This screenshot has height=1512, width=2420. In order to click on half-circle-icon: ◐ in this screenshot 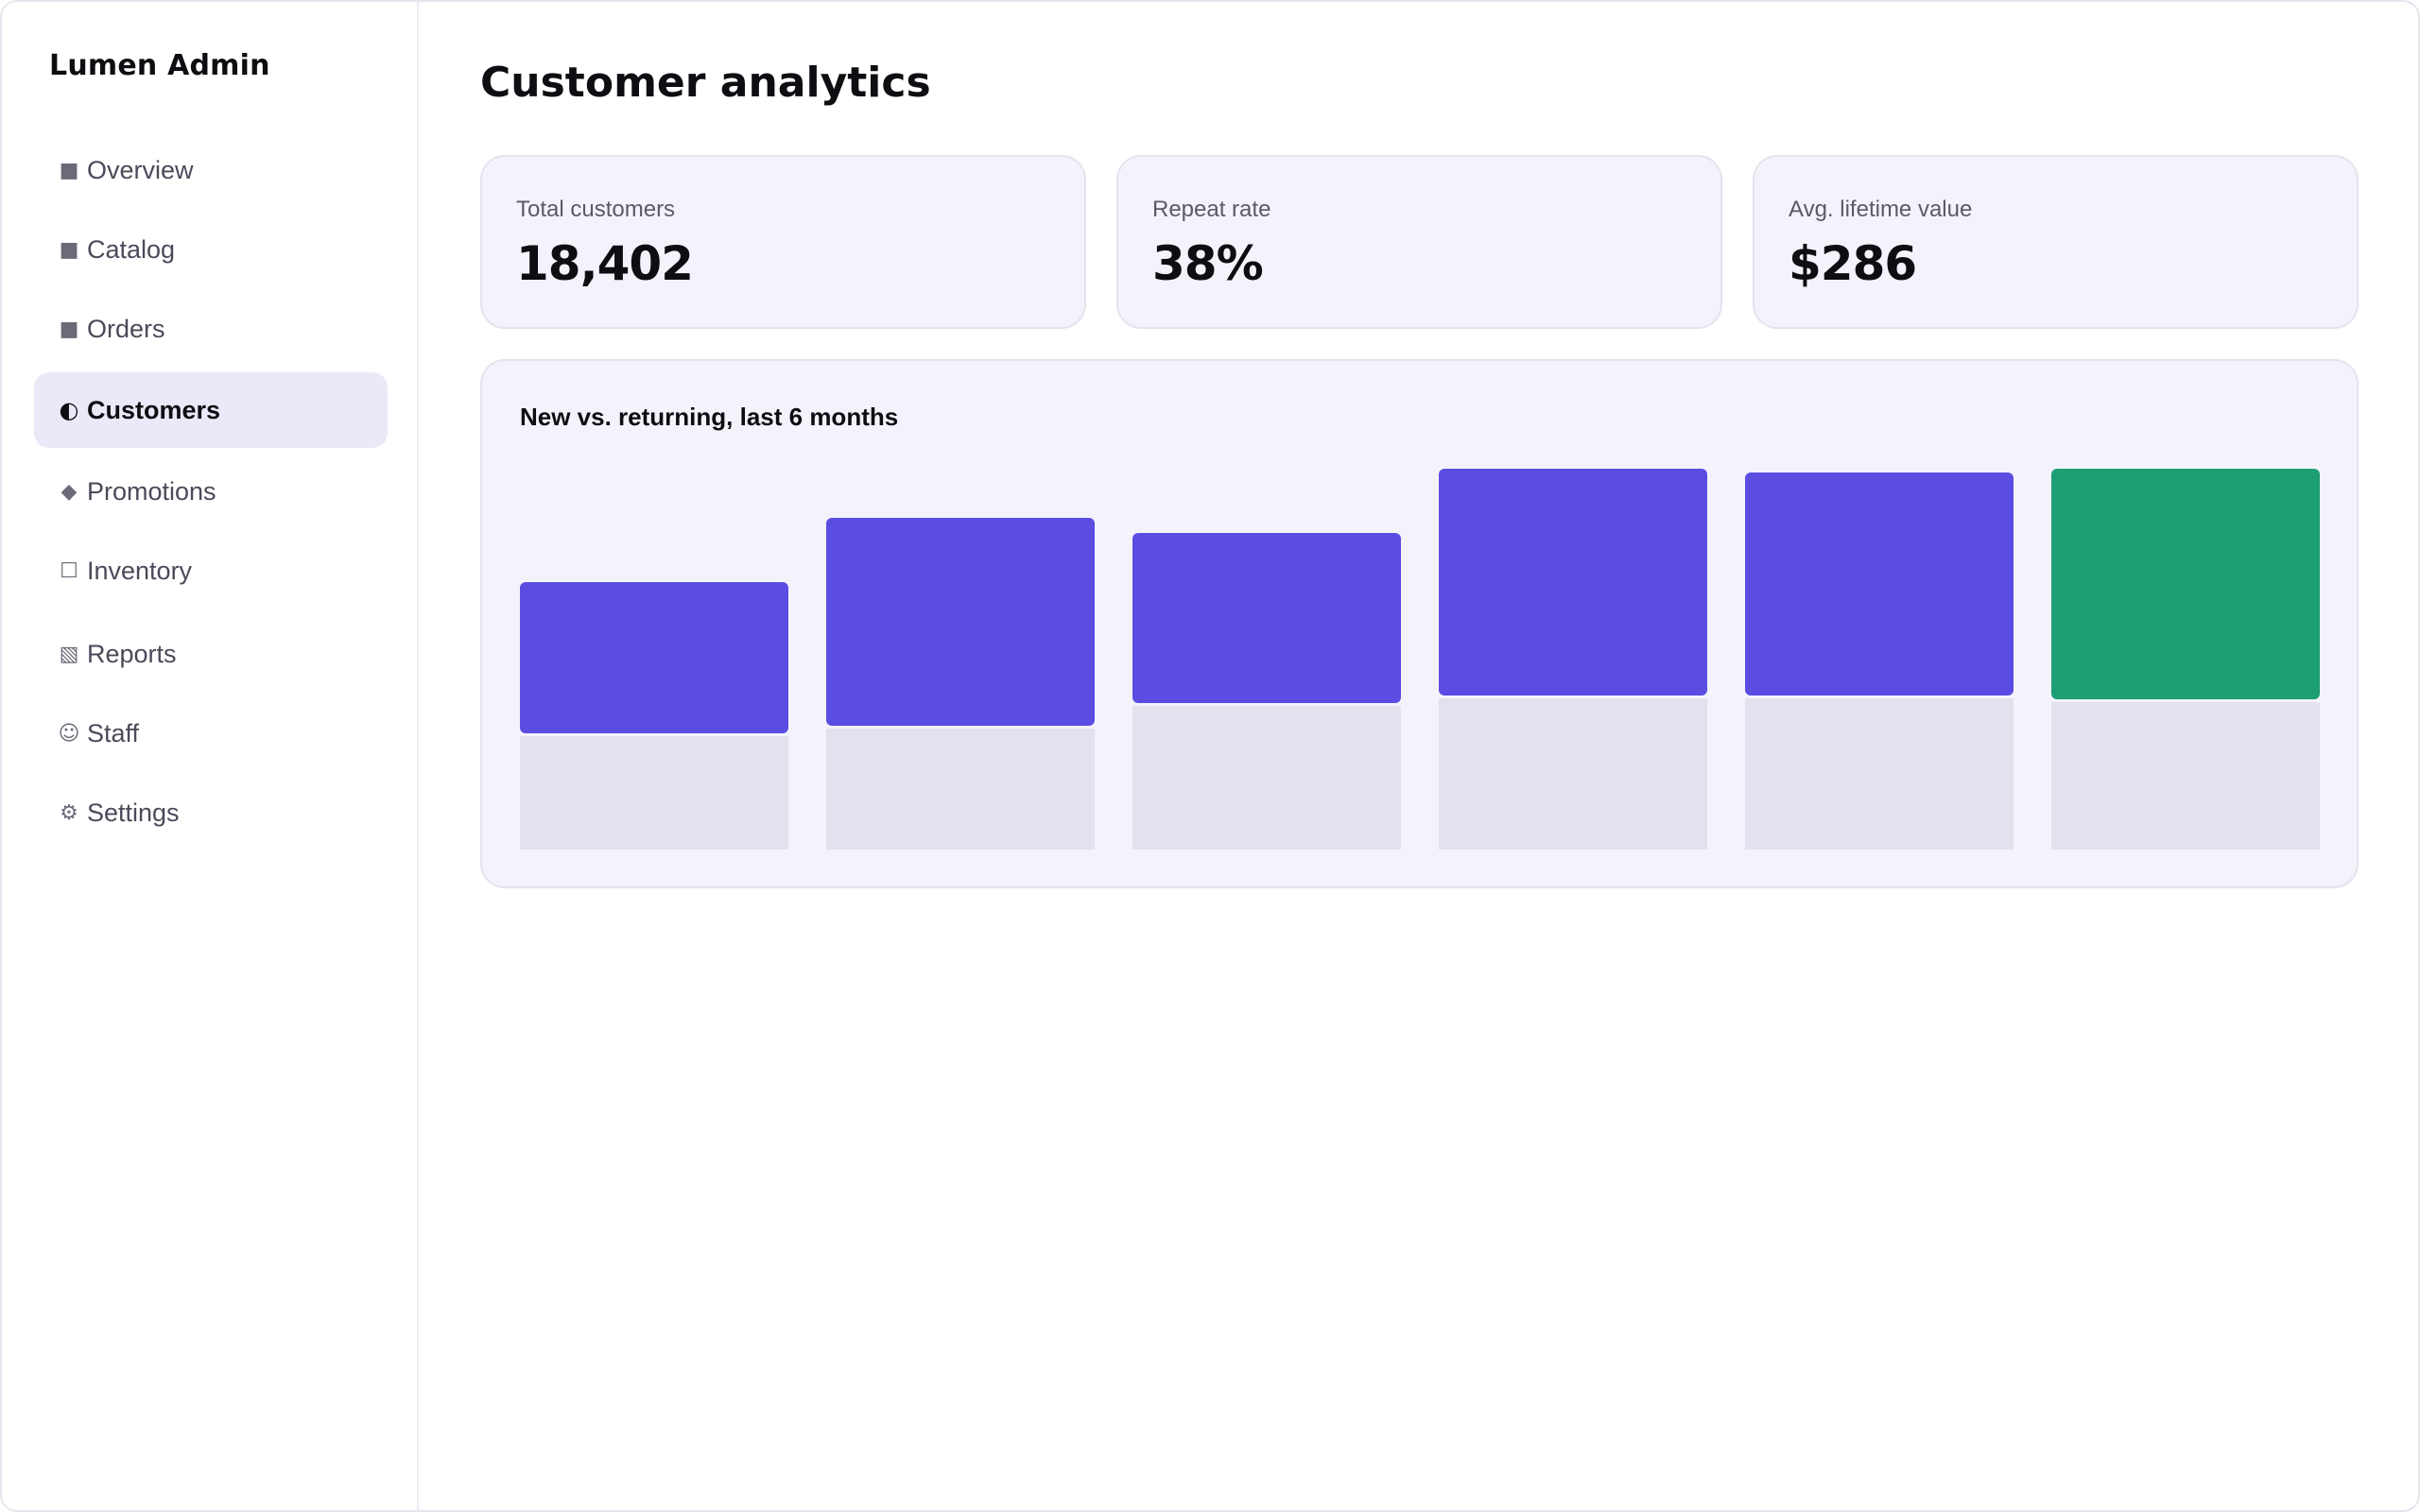, I will do `click(69, 410)`.